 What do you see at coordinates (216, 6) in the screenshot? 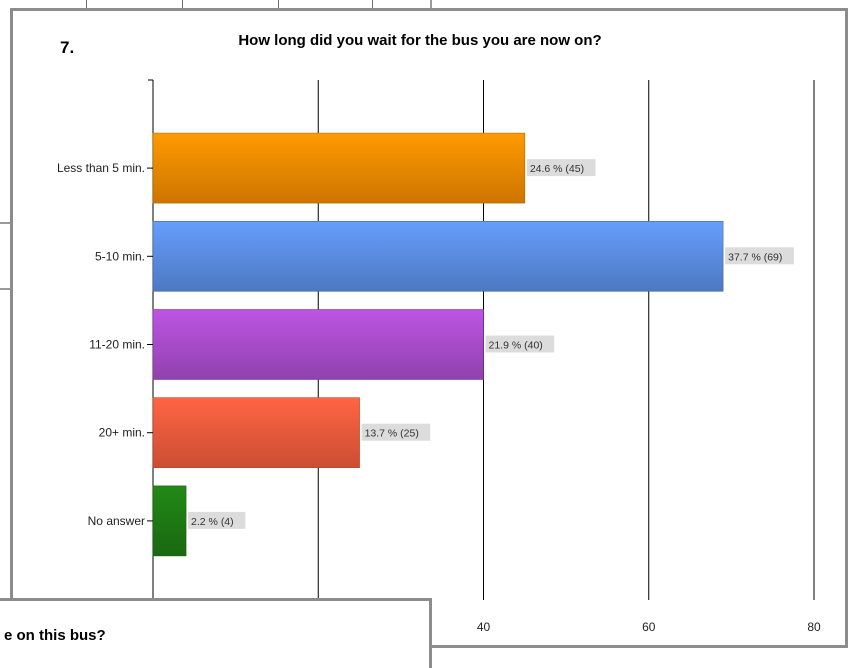
I see `background-window-top-edge` at bounding box center [216, 6].